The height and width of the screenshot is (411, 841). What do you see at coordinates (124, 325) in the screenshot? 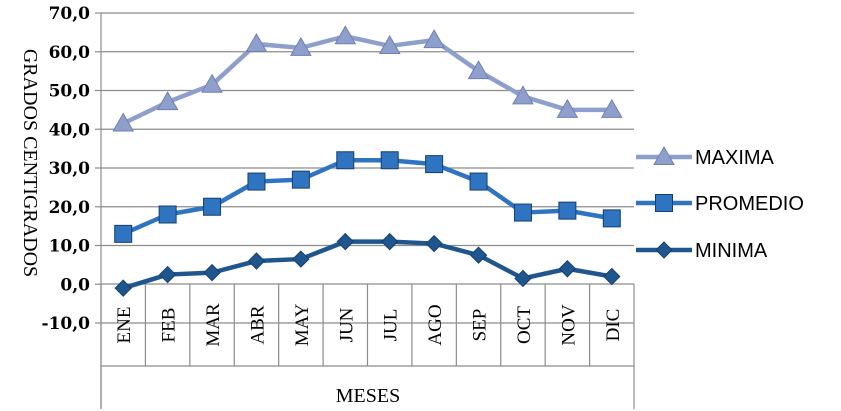
I see `x-tick-label: ENE` at bounding box center [124, 325].